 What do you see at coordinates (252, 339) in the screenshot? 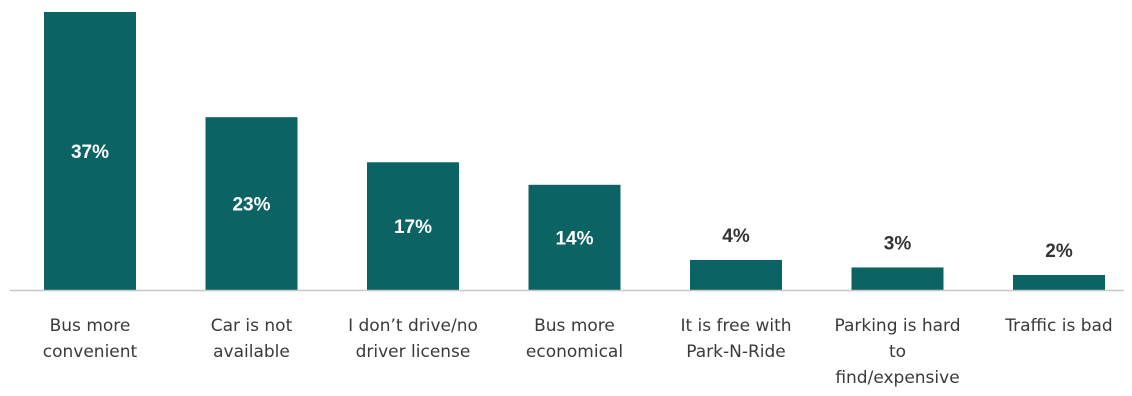
I see `category-label-2: Car is not available` at bounding box center [252, 339].